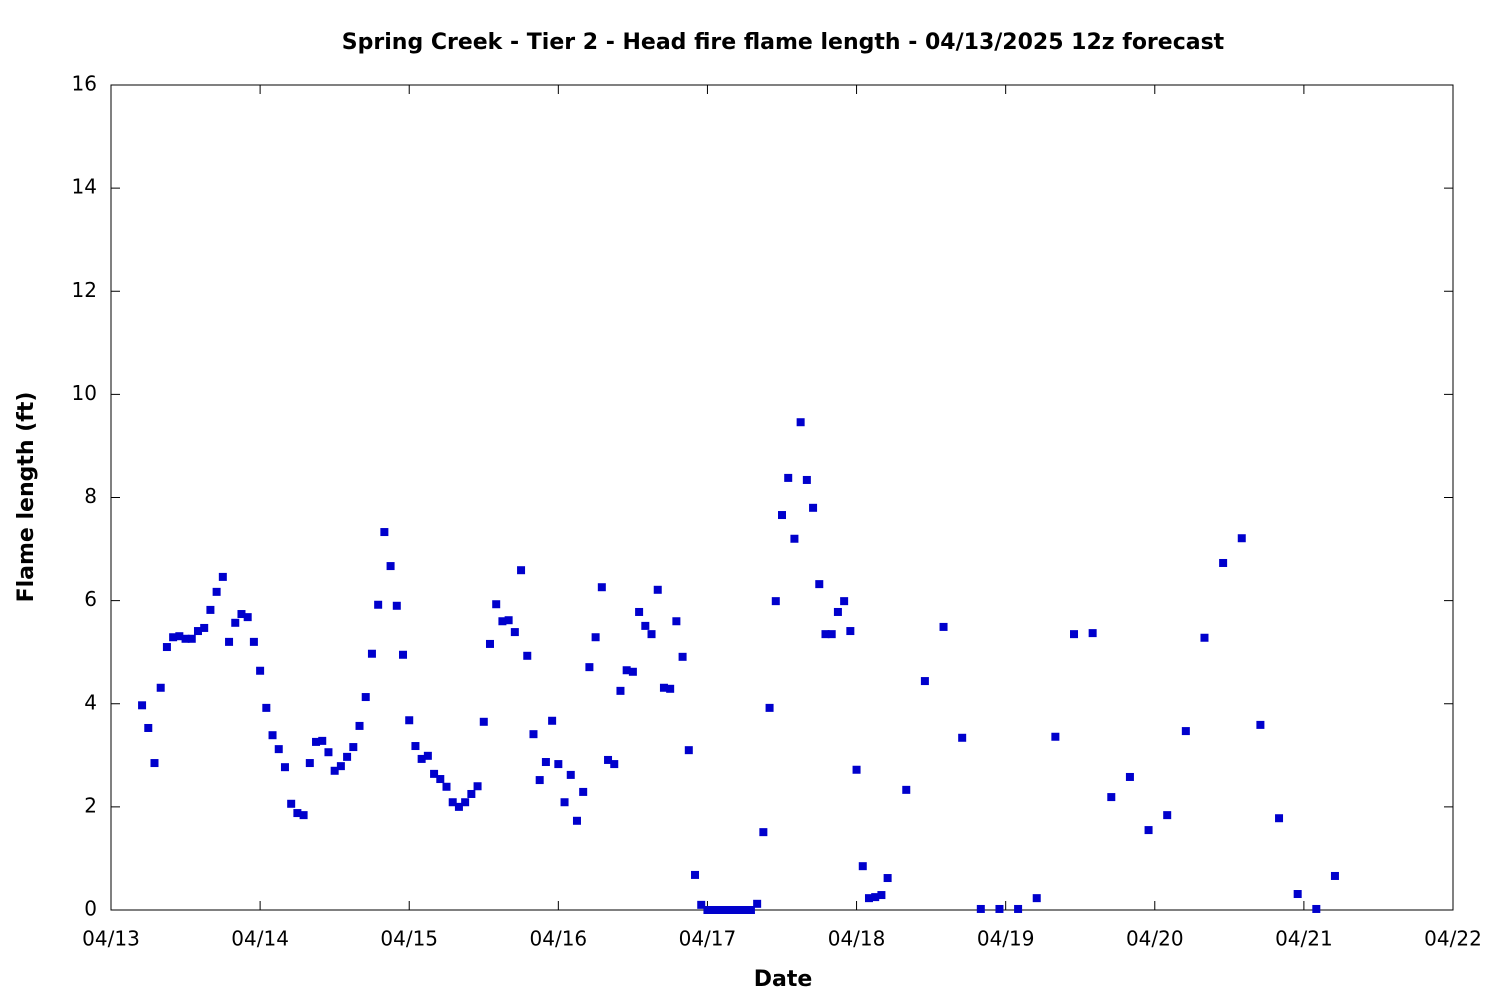 Image resolution: width=1500 pixels, height=1000 pixels. I want to click on x-tick-label: 04/15, so click(409, 939).